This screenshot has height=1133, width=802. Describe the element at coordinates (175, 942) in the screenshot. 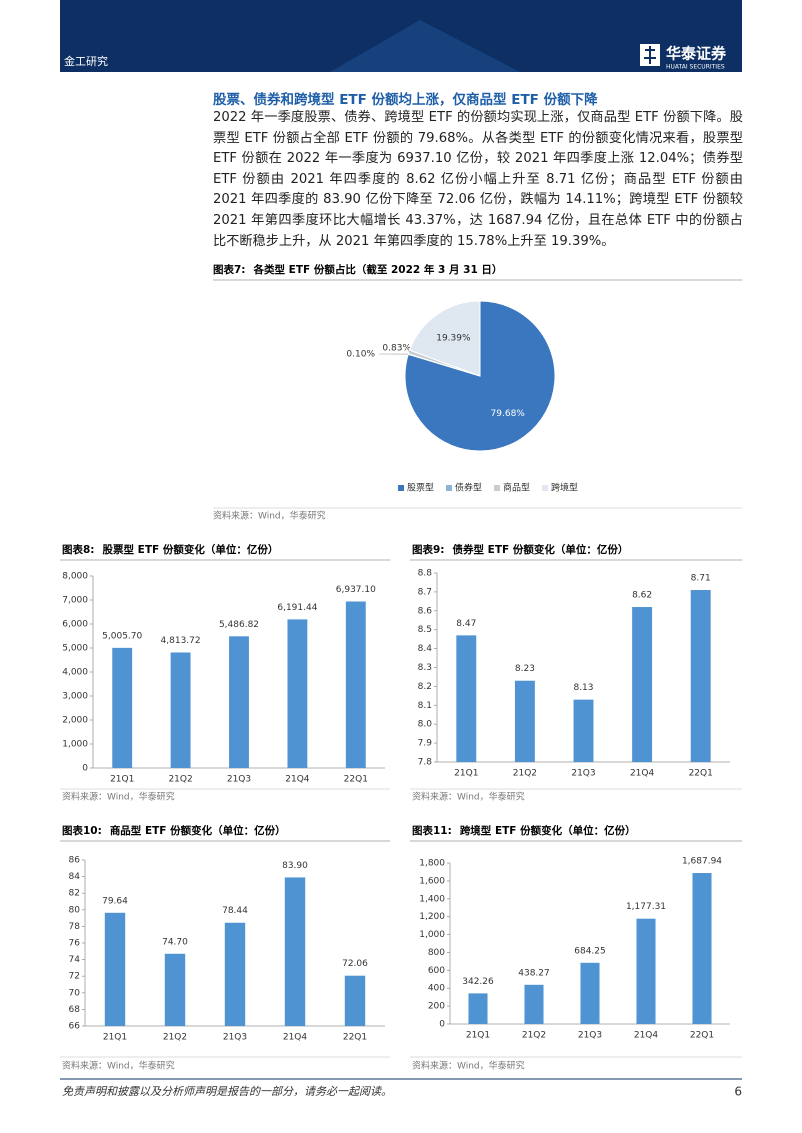

I see `value-label: 74.70` at that location.